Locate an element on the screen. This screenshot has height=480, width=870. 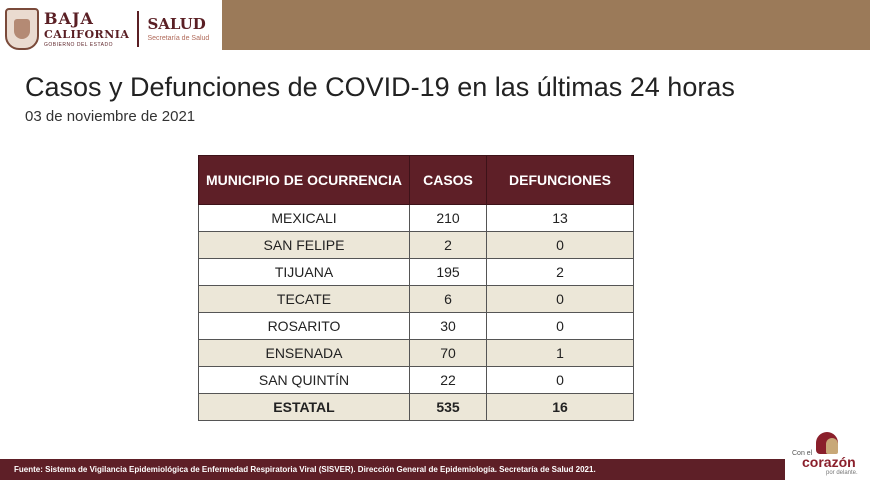
cell-municipio: TECATE is located at coordinates (304, 299).